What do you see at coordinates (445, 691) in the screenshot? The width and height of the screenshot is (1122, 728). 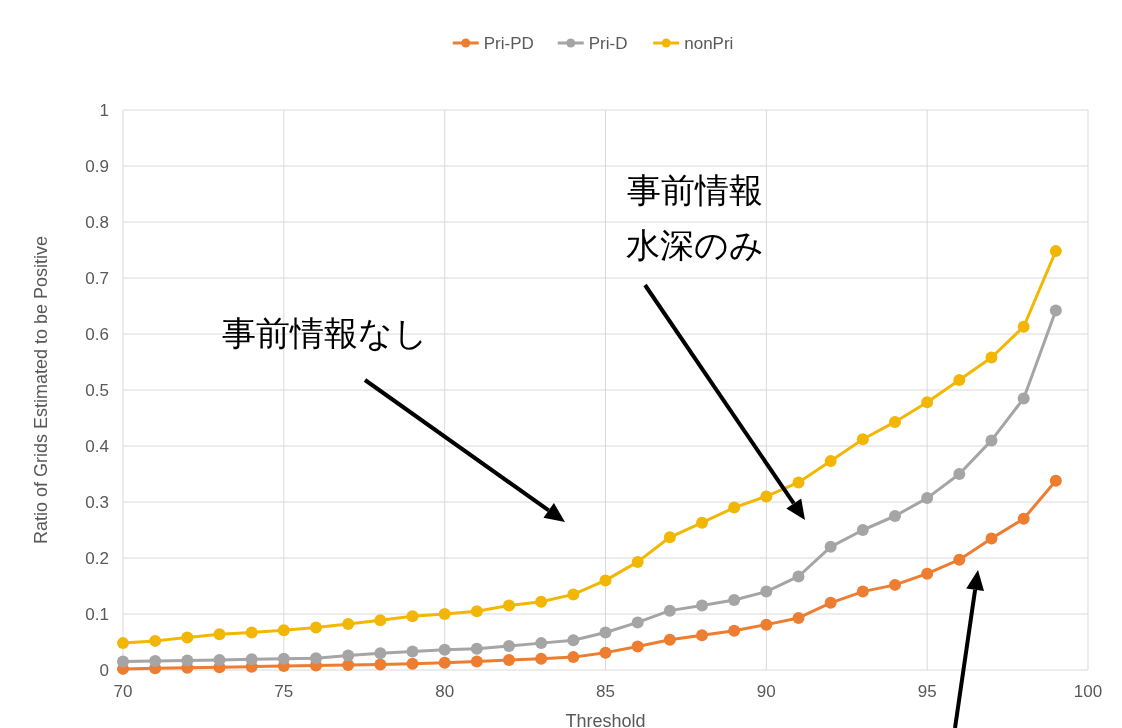 I see `x-tick-label: 80` at bounding box center [445, 691].